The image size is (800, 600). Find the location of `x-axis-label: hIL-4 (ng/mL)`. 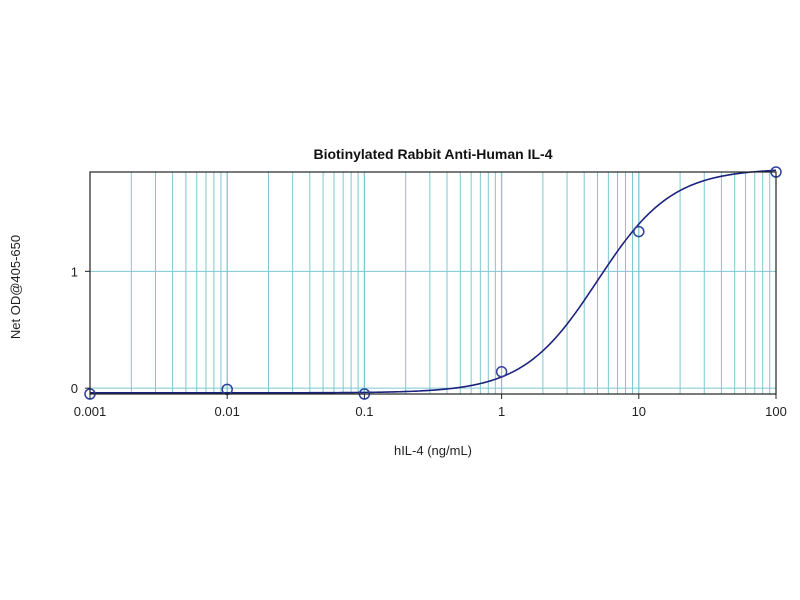

x-axis-label: hIL-4 (ng/mL) is located at coordinates (433, 450).